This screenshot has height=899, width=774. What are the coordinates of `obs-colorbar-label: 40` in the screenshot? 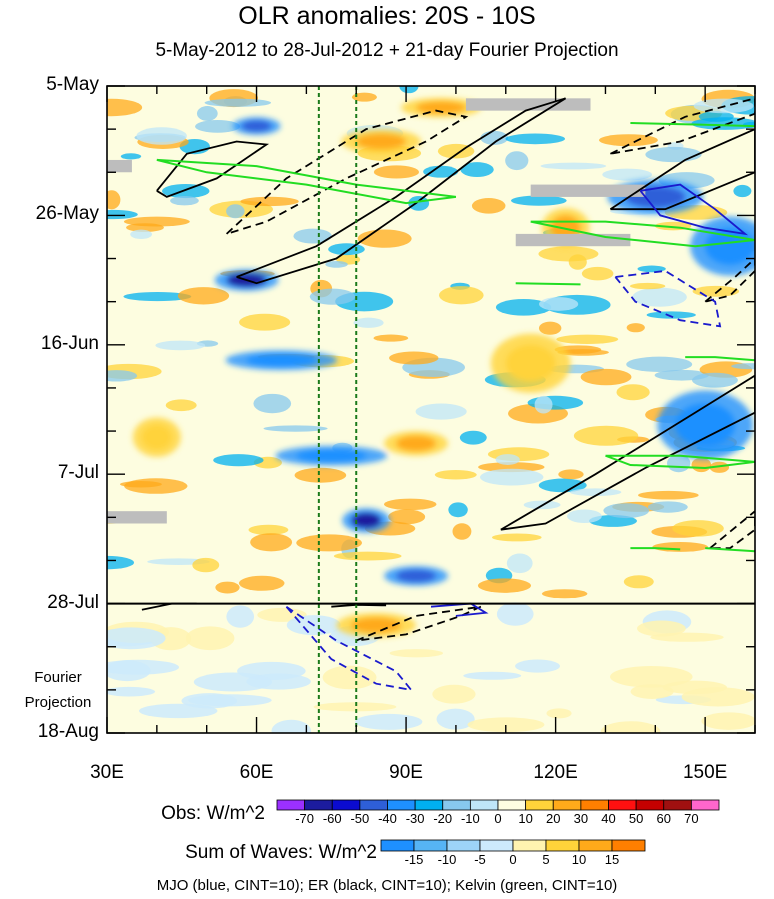 It's located at (608, 818).